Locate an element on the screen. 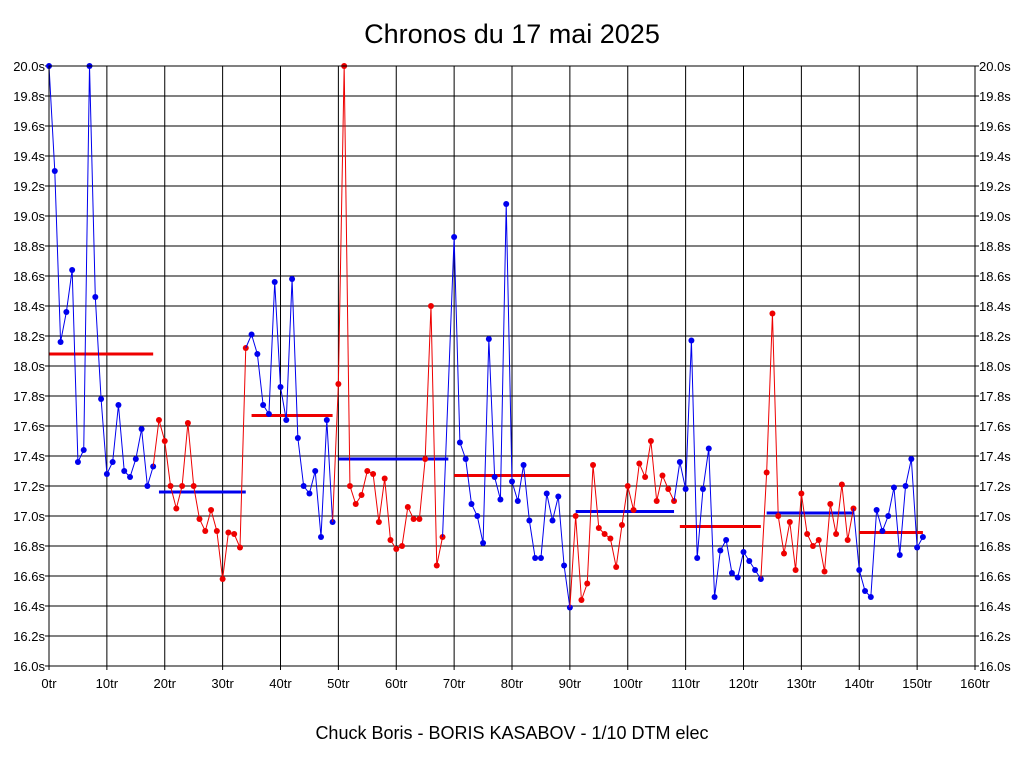 This screenshot has height=768, width=1024. x-tick-label: 30tr is located at coordinates (222, 683).